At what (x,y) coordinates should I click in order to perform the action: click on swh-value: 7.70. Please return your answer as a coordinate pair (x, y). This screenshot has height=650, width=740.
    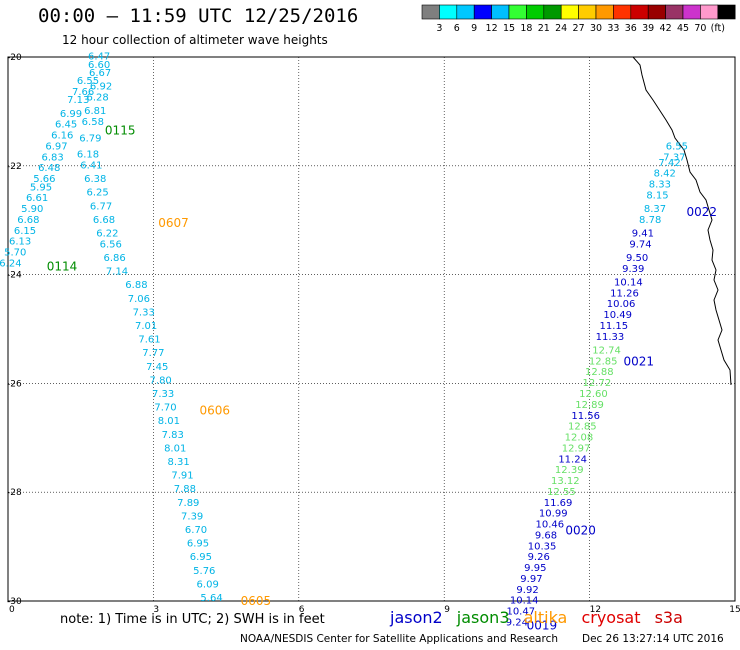
    Looking at the image, I should click on (165, 408).